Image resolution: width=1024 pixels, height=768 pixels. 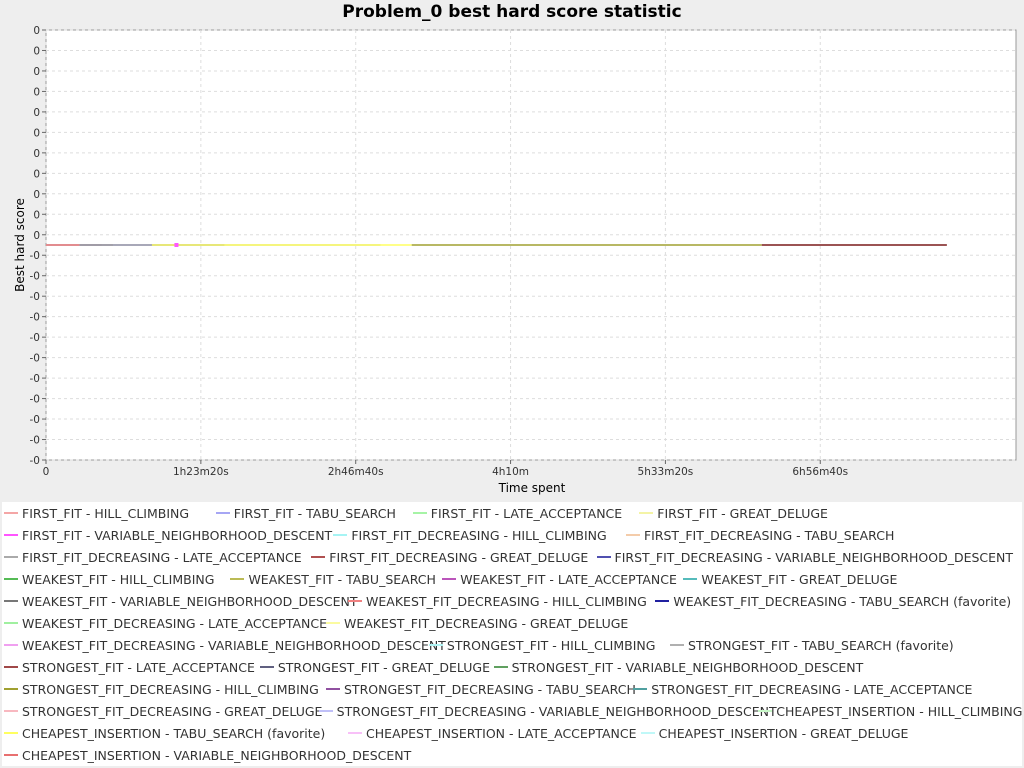 I want to click on legend-label: FIRST_FIT - TABU_SEARCH, so click(x=314, y=513).